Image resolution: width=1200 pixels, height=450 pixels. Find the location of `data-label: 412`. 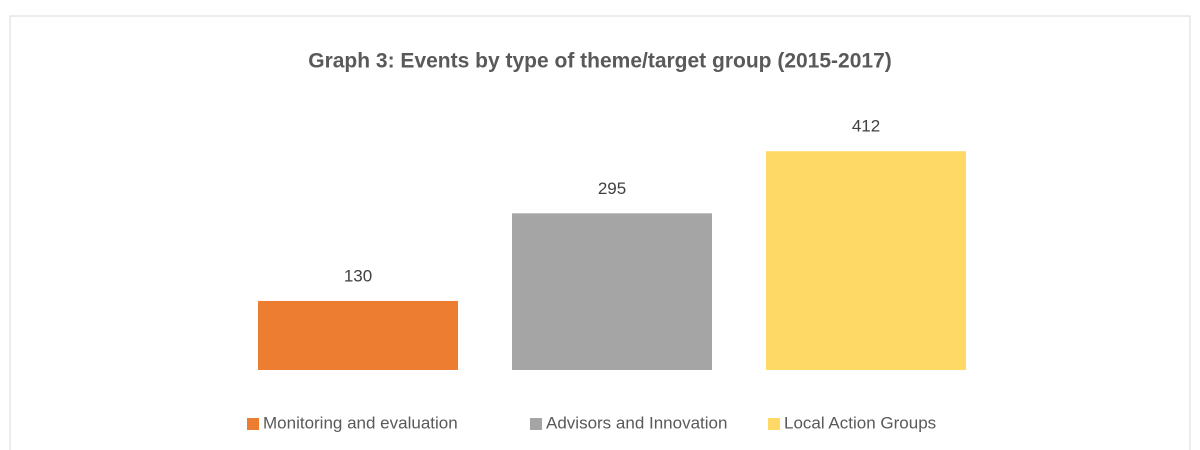

data-label: 412 is located at coordinates (866, 126).